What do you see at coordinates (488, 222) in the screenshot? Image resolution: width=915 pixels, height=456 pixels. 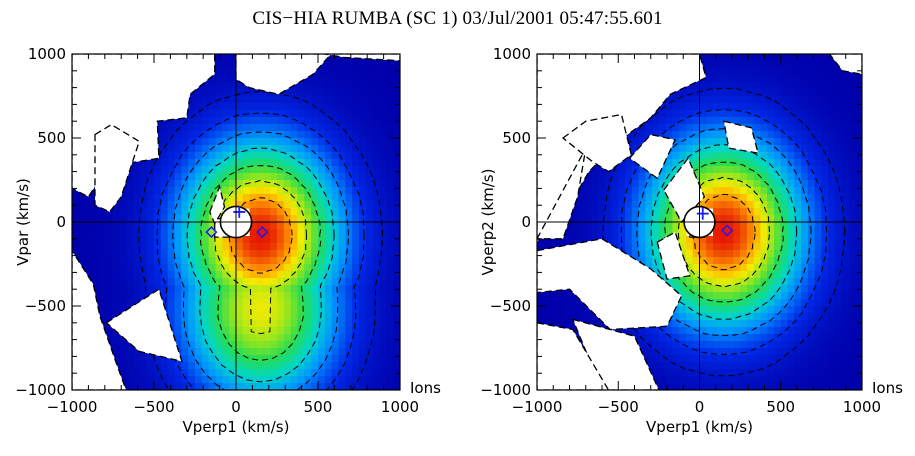 I see `y-axis-label: Vperp2 (km/s)` at bounding box center [488, 222].